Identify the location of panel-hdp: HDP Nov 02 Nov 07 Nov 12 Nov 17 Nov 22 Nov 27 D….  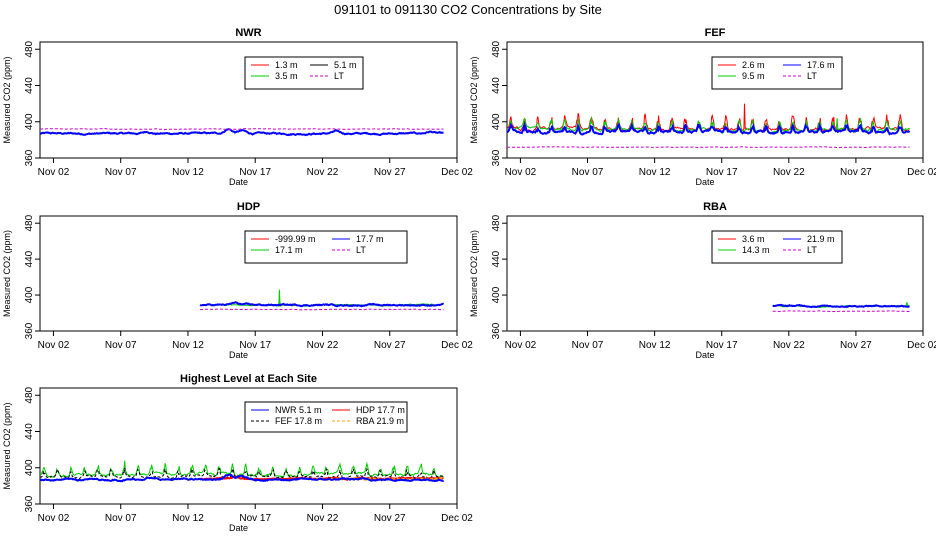
(237, 280).